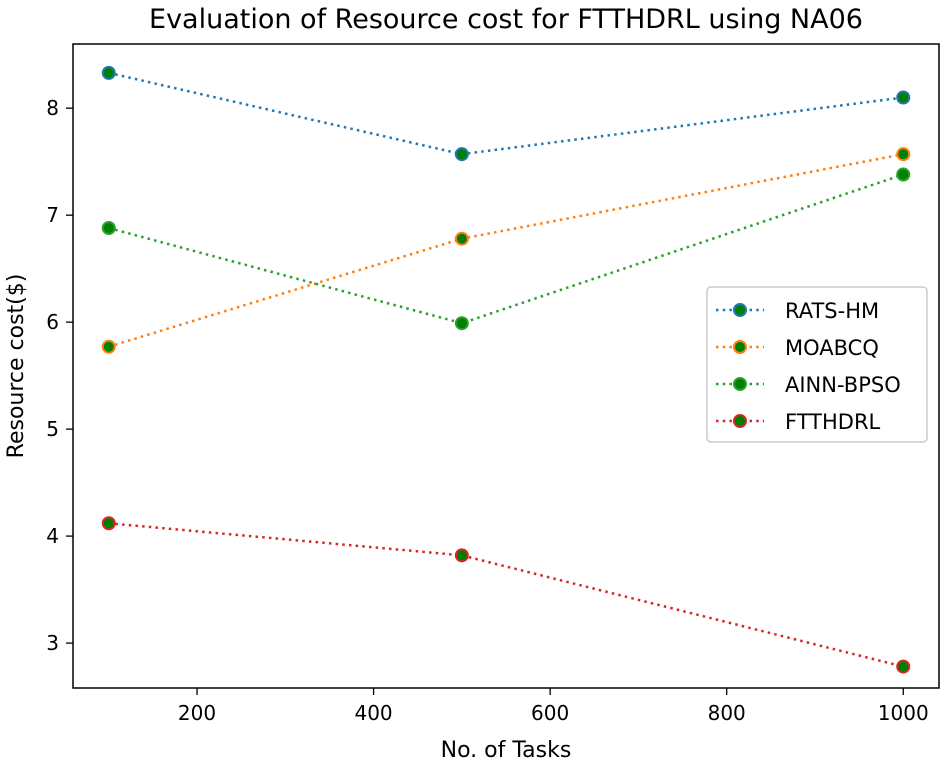  I want to click on x-axis-label: No. of Tasks, so click(506, 750).